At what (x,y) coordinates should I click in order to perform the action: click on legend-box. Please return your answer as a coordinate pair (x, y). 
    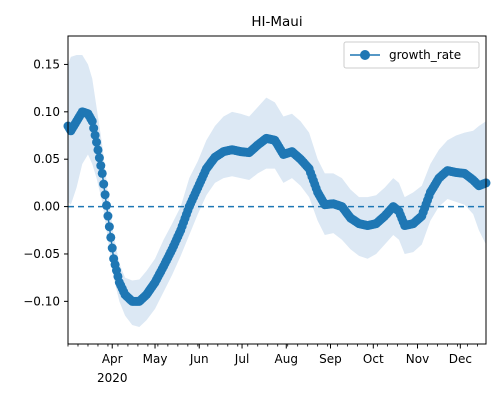
    Looking at the image, I should click on (411, 55).